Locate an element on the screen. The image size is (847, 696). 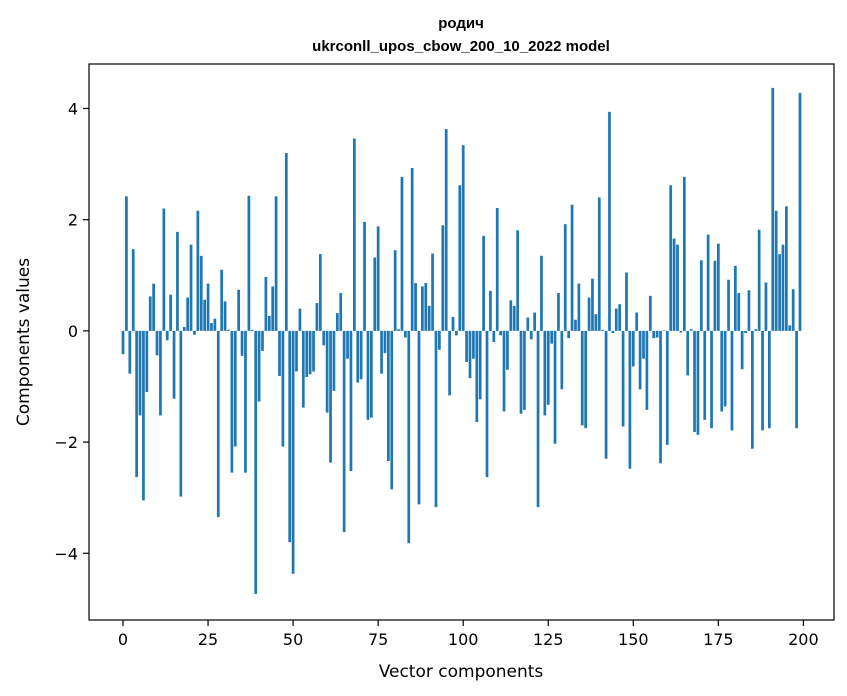
x-tick-label: 150 is located at coordinates (633, 639).